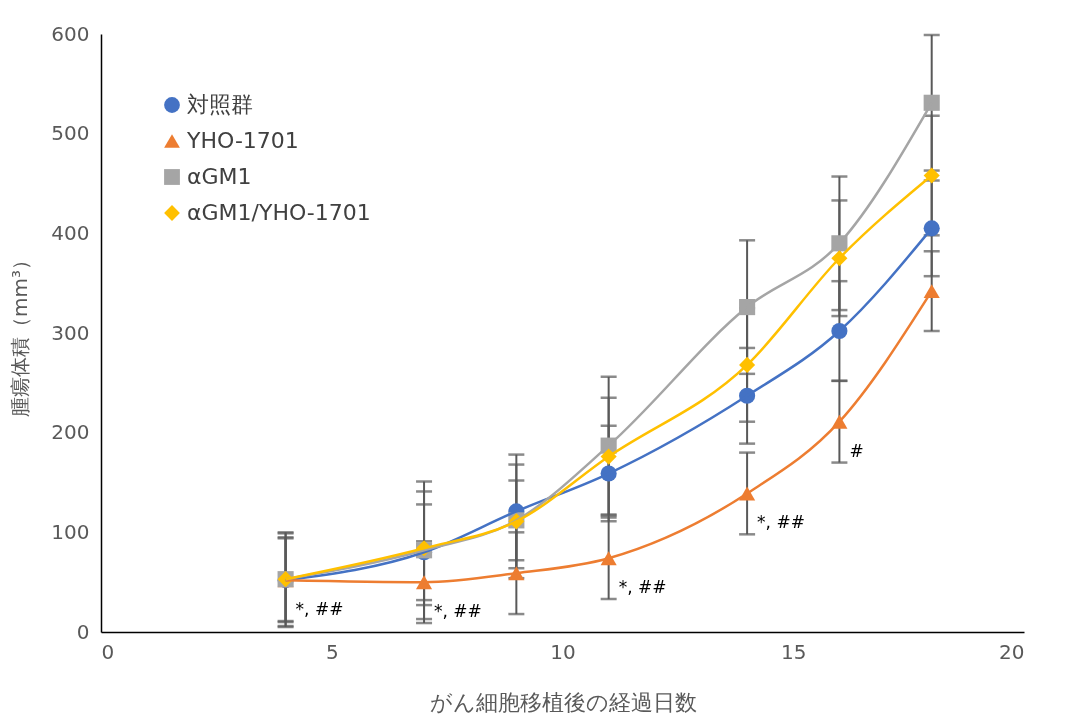 This screenshot has height=725, width=1070. I want to click on x-tick-label: 15, so click(794, 651).